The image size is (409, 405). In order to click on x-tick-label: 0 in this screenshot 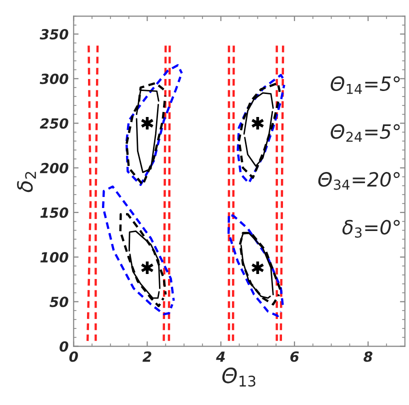, I will do `click(73, 356)`.